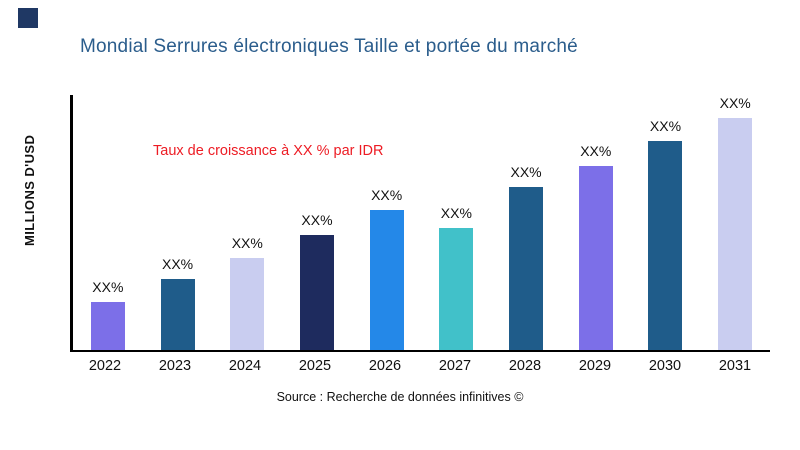 The width and height of the screenshot is (800, 450). What do you see at coordinates (247, 222) in the screenshot?
I see `bar-slot-2024: XX%` at bounding box center [247, 222].